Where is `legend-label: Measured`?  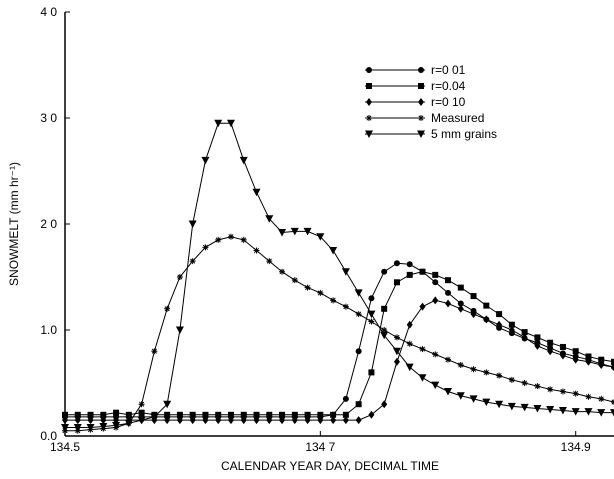 legend-label: Measured is located at coordinates (457, 118).